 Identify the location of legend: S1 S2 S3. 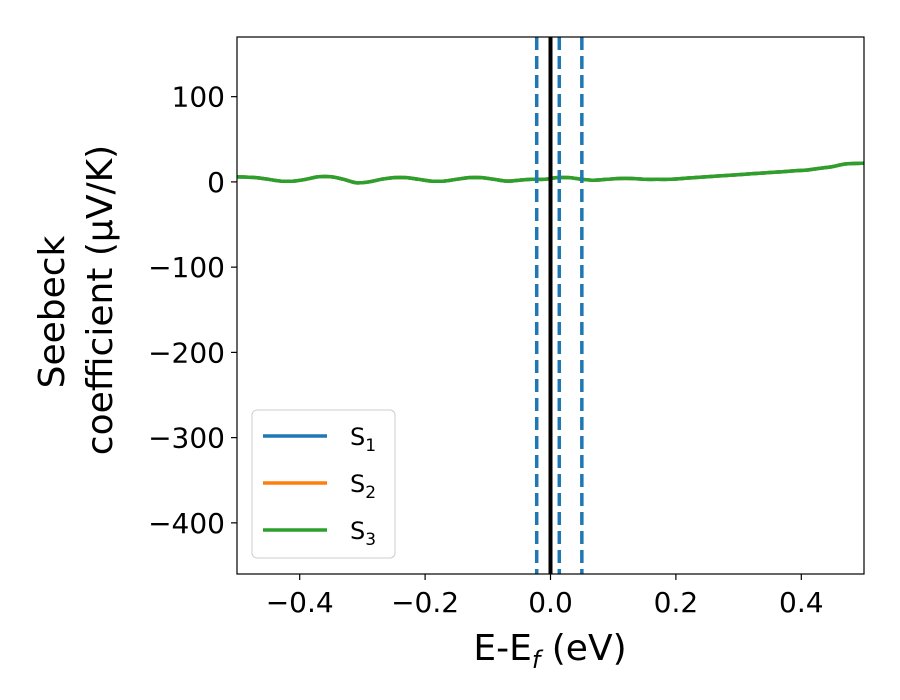
(323, 484).